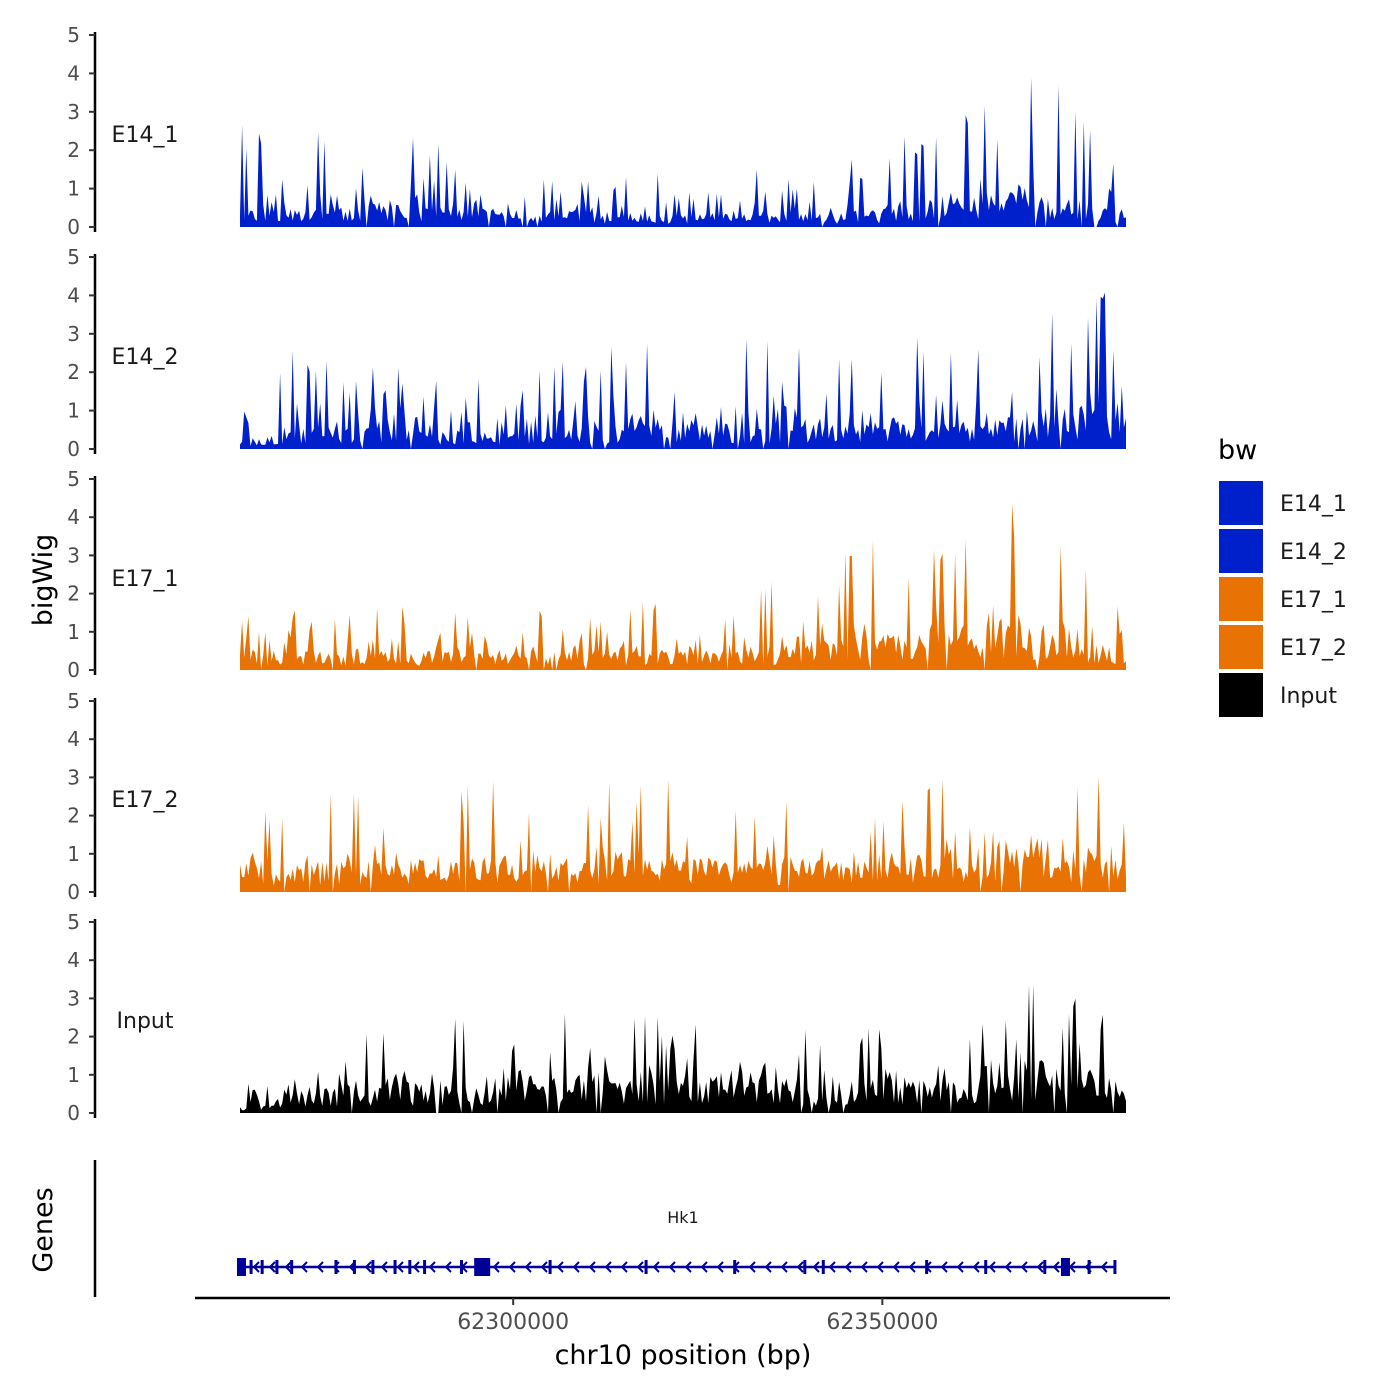 Image resolution: width=1400 pixels, height=1400 pixels. What do you see at coordinates (1313, 552) in the screenshot?
I see `legend-label: E14_2` at bounding box center [1313, 552].